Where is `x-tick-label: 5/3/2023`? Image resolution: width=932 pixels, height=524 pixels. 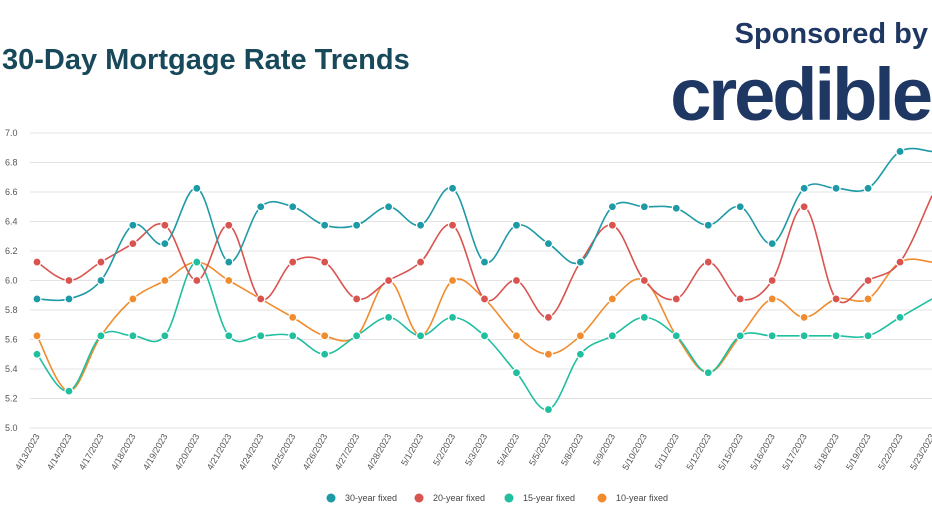
x-tick-label: 5/3/2023 is located at coordinates (476, 449).